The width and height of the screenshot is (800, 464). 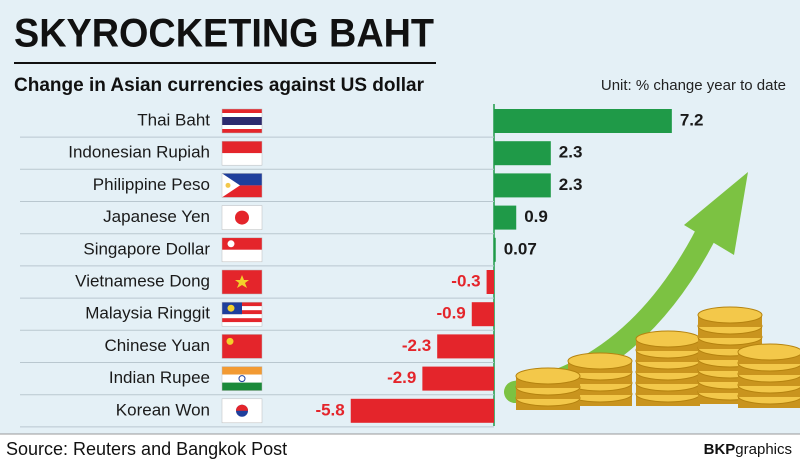 I want to click on source: Source: Reuters and Bangkok Post, so click(x=146, y=449).